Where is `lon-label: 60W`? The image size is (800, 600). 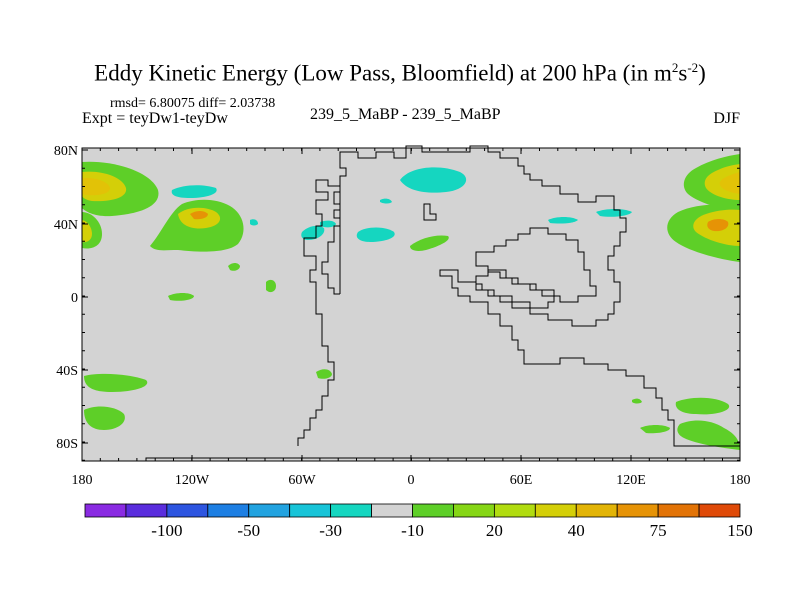
lon-label: 60W is located at coordinates (302, 480).